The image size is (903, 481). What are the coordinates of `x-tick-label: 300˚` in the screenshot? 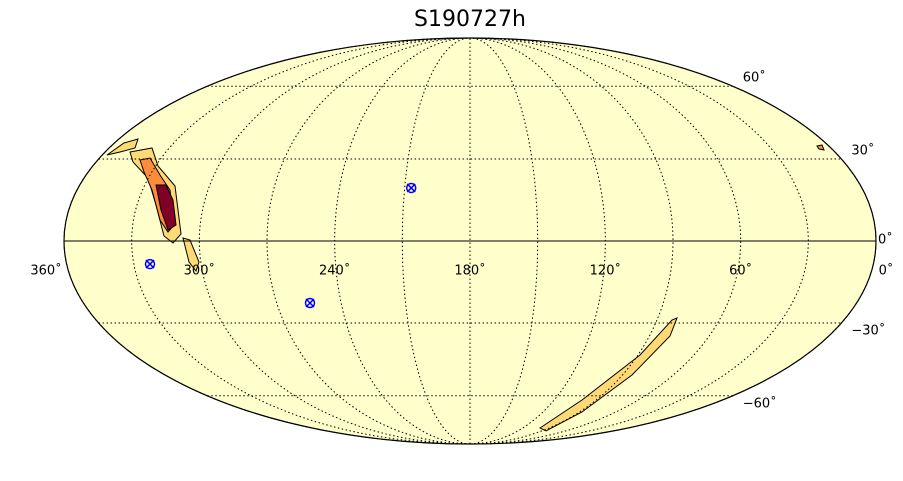 It's located at (199, 271).